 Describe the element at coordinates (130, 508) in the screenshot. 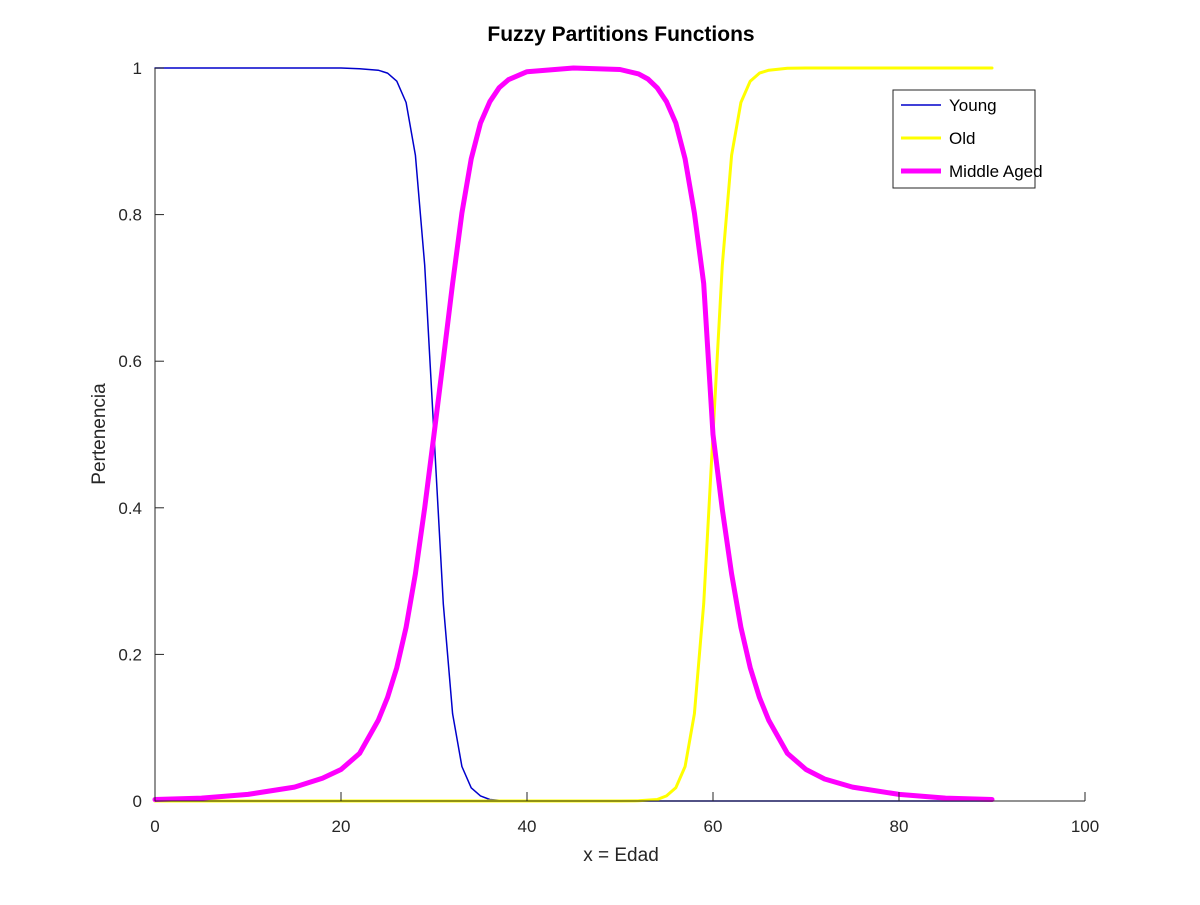

I see `y-tick-label: 0.4` at that location.